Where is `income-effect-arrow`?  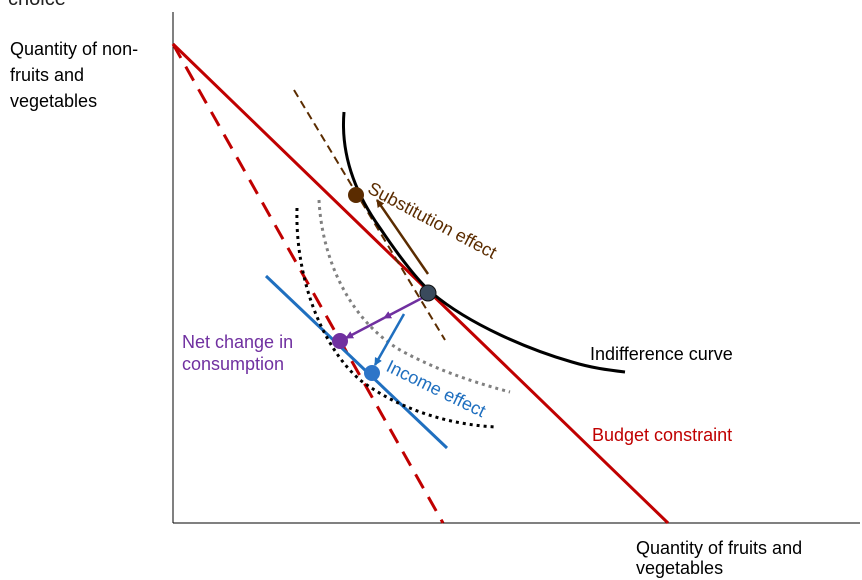
income-effect-arrow is located at coordinates (389, 339).